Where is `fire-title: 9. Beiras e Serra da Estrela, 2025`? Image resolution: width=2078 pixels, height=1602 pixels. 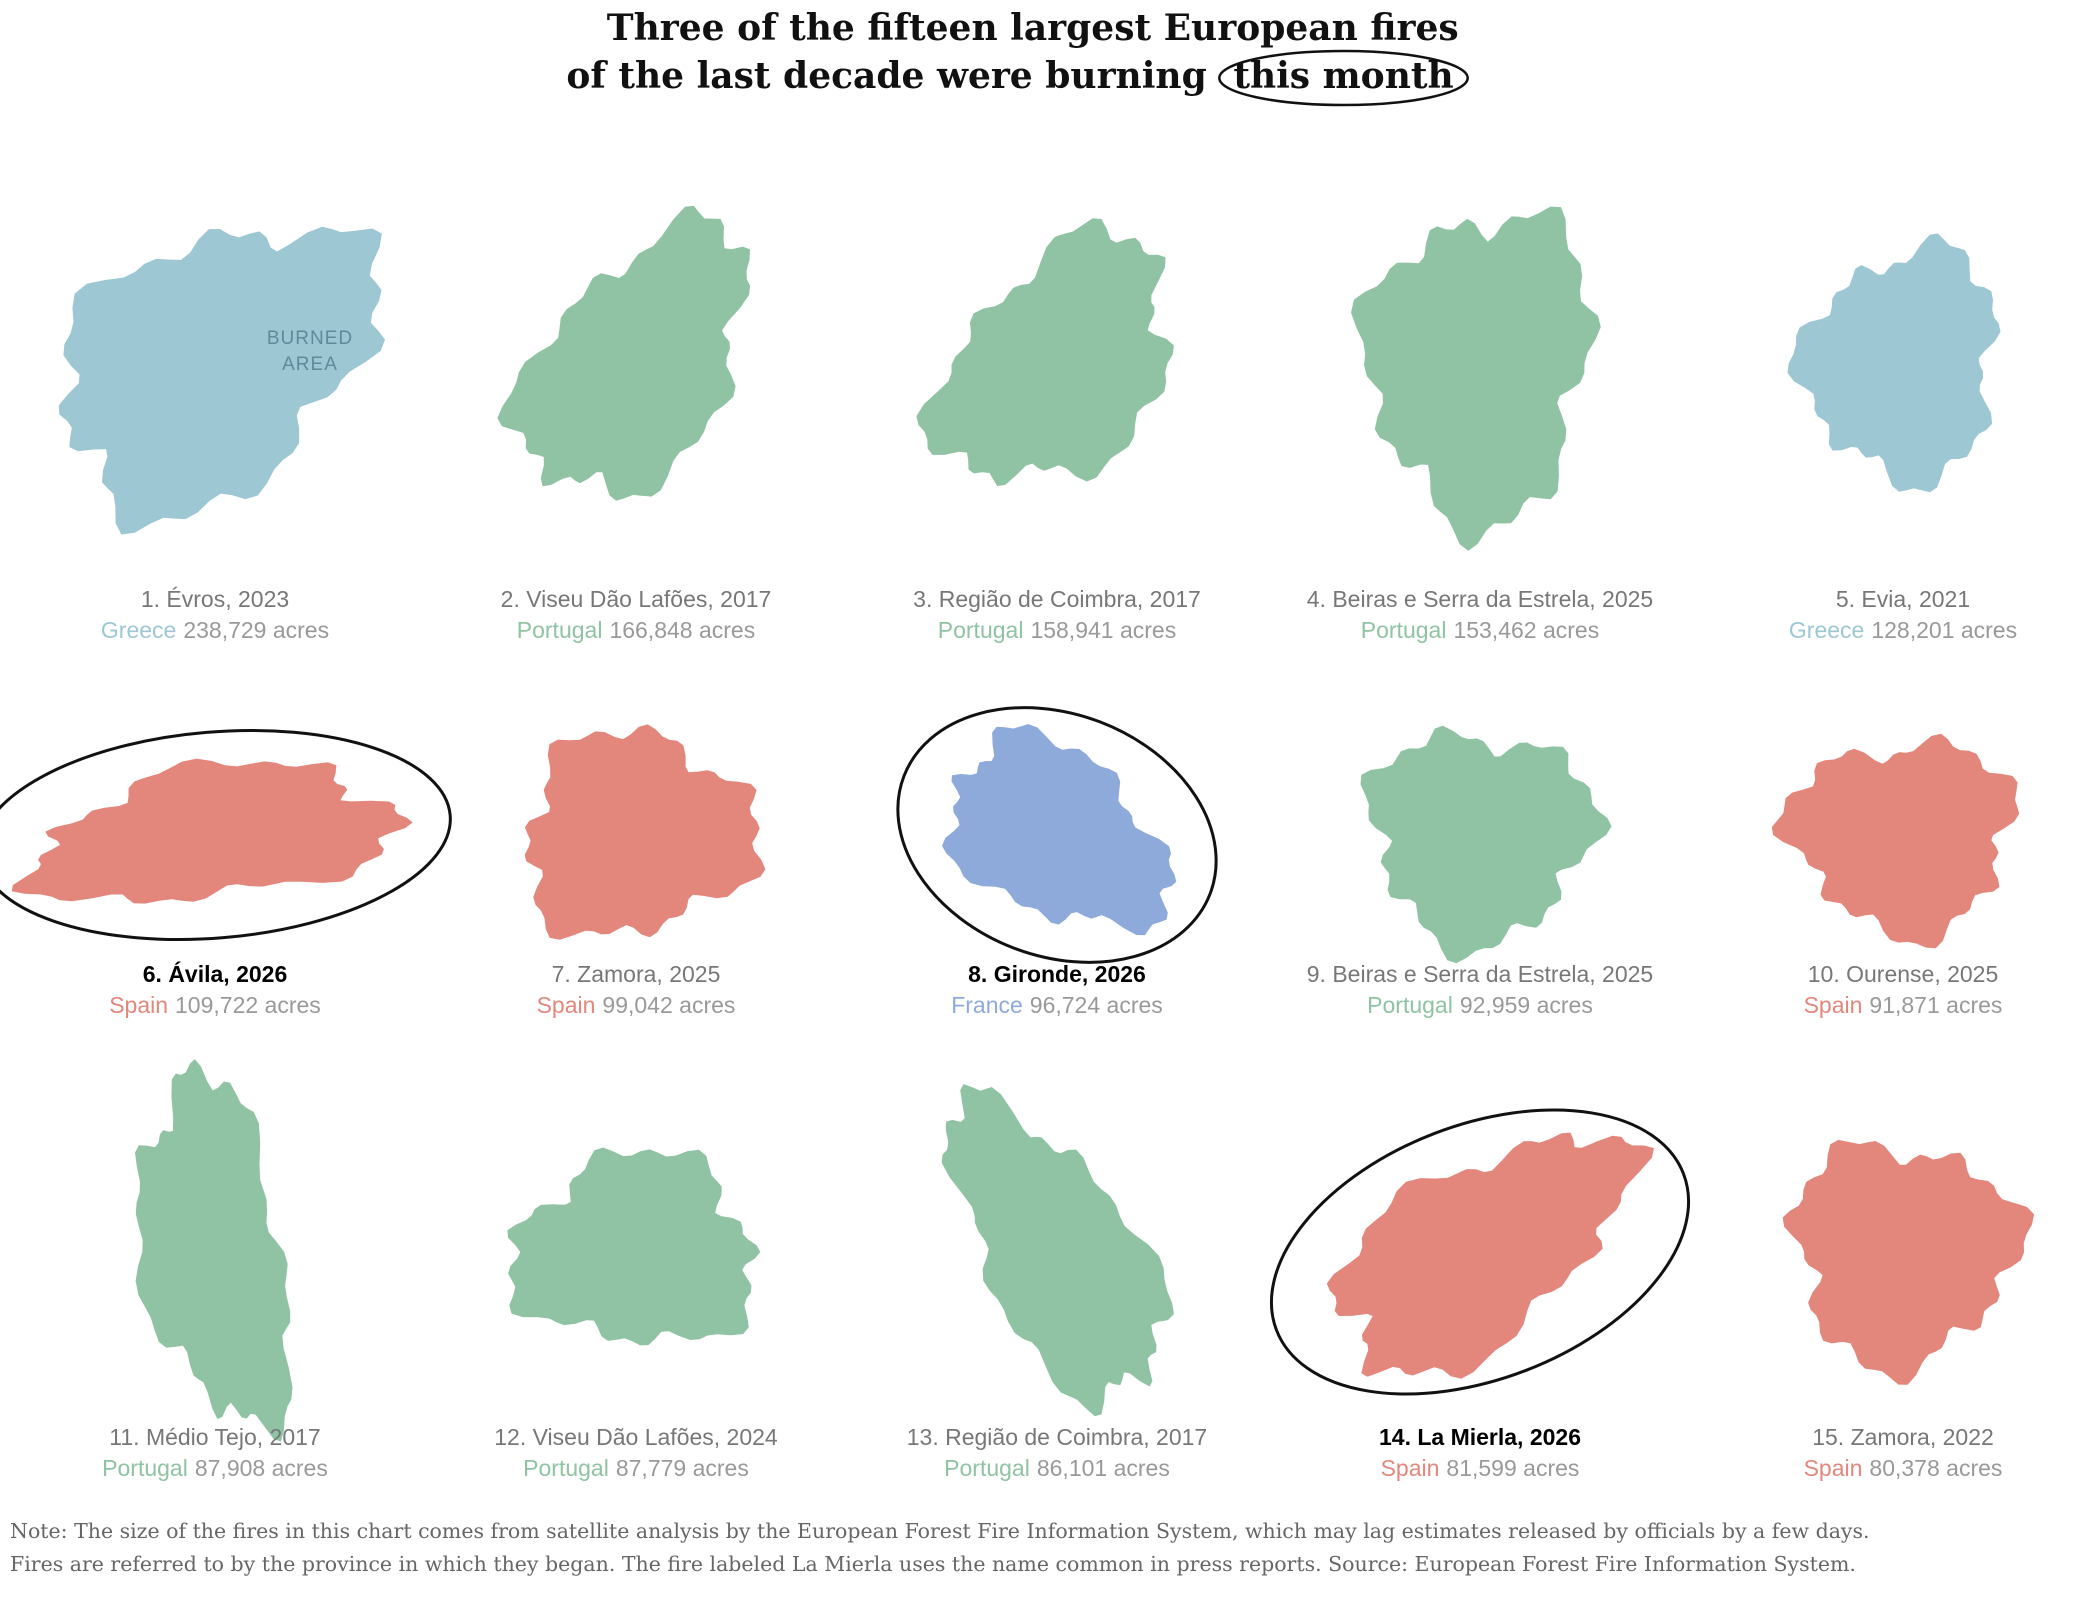
fire-title: 9. Beiras e Serra da Estrela, 2025 is located at coordinates (1480, 974).